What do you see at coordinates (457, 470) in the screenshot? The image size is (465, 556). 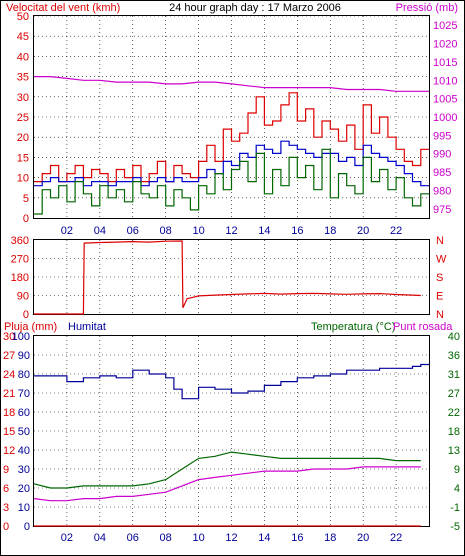 I see `temperature-tick-label: 9` at bounding box center [457, 470].